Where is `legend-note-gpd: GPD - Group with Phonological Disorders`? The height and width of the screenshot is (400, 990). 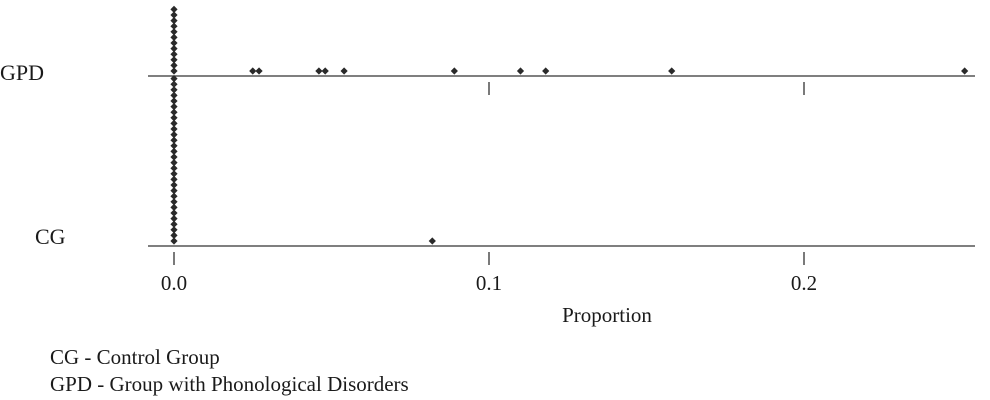
legend-note-gpd: GPD - Group with Phonological Disorders is located at coordinates (229, 384).